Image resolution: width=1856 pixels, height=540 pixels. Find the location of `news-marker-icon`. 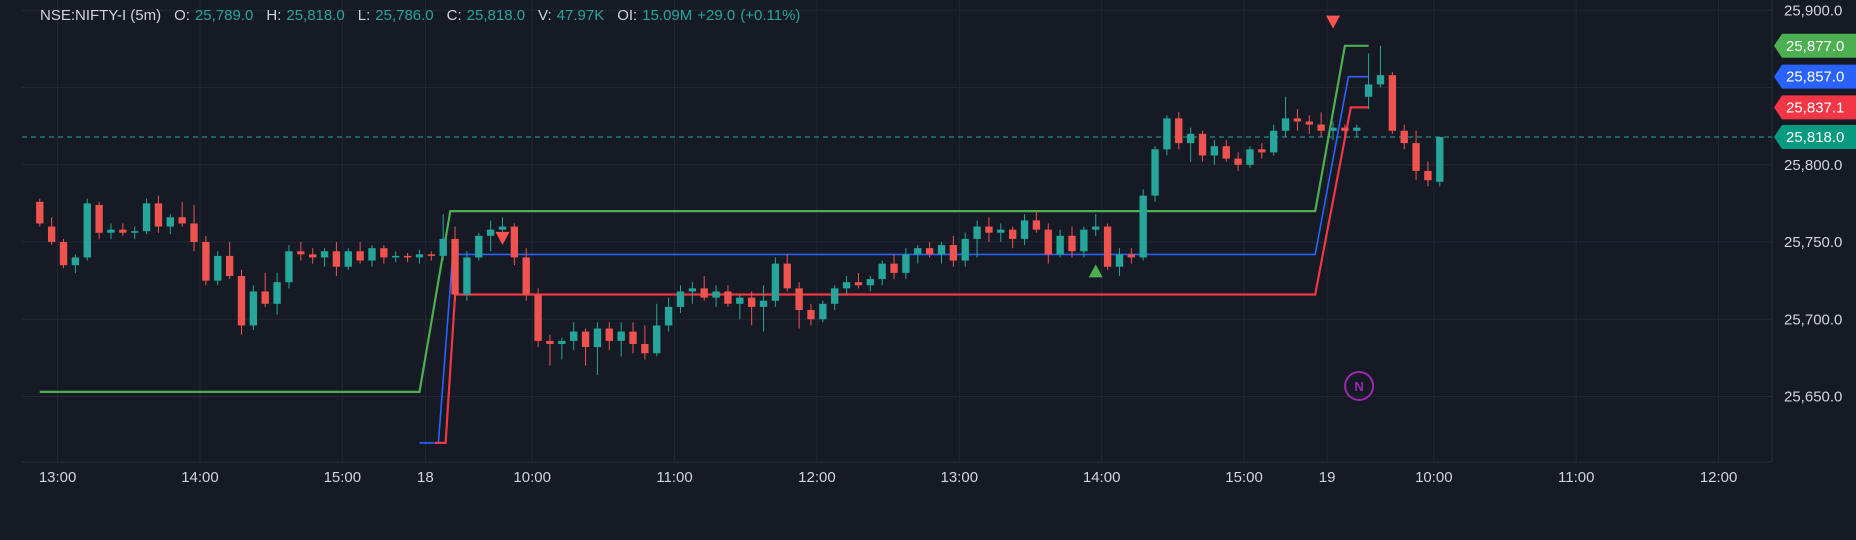

news-marker-icon is located at coordinates (1359, 385).